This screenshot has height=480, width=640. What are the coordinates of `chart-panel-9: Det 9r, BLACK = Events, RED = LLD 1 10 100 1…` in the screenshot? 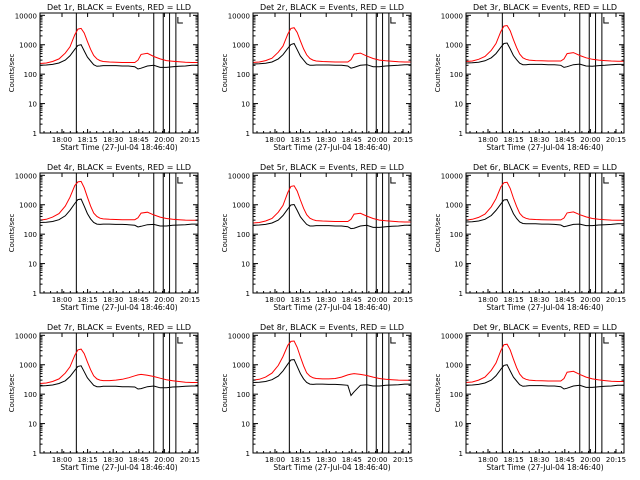 It's located at (530, 397).